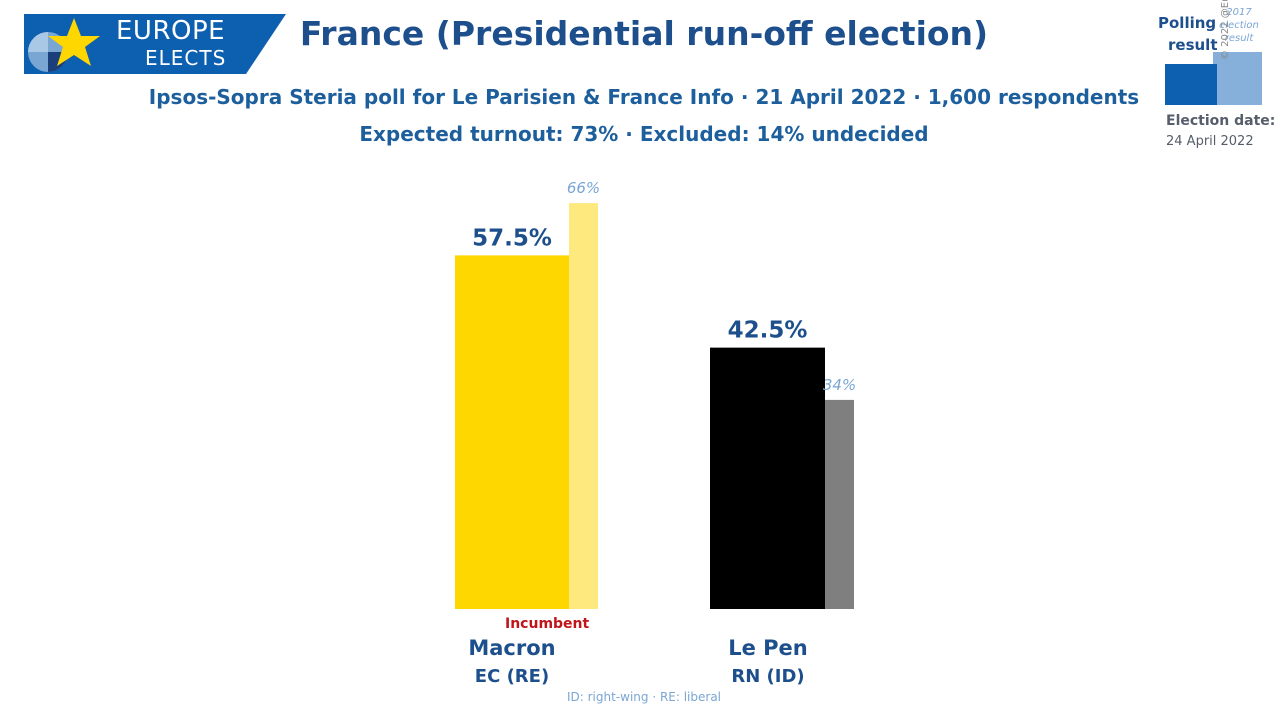  I want to click on logo-text-europe: EUROPE, so click(171, 31).